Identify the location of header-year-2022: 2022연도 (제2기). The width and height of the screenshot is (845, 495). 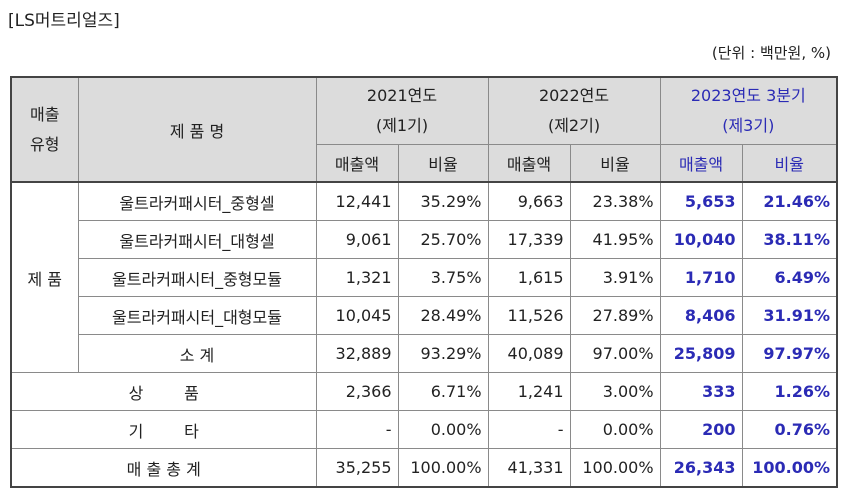
(574, 110).